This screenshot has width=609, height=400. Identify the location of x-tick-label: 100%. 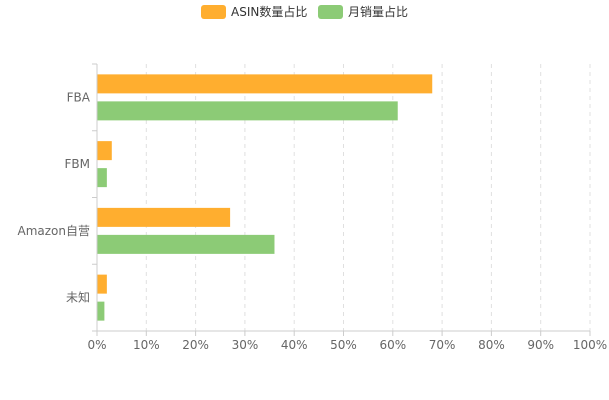
(590, 345).